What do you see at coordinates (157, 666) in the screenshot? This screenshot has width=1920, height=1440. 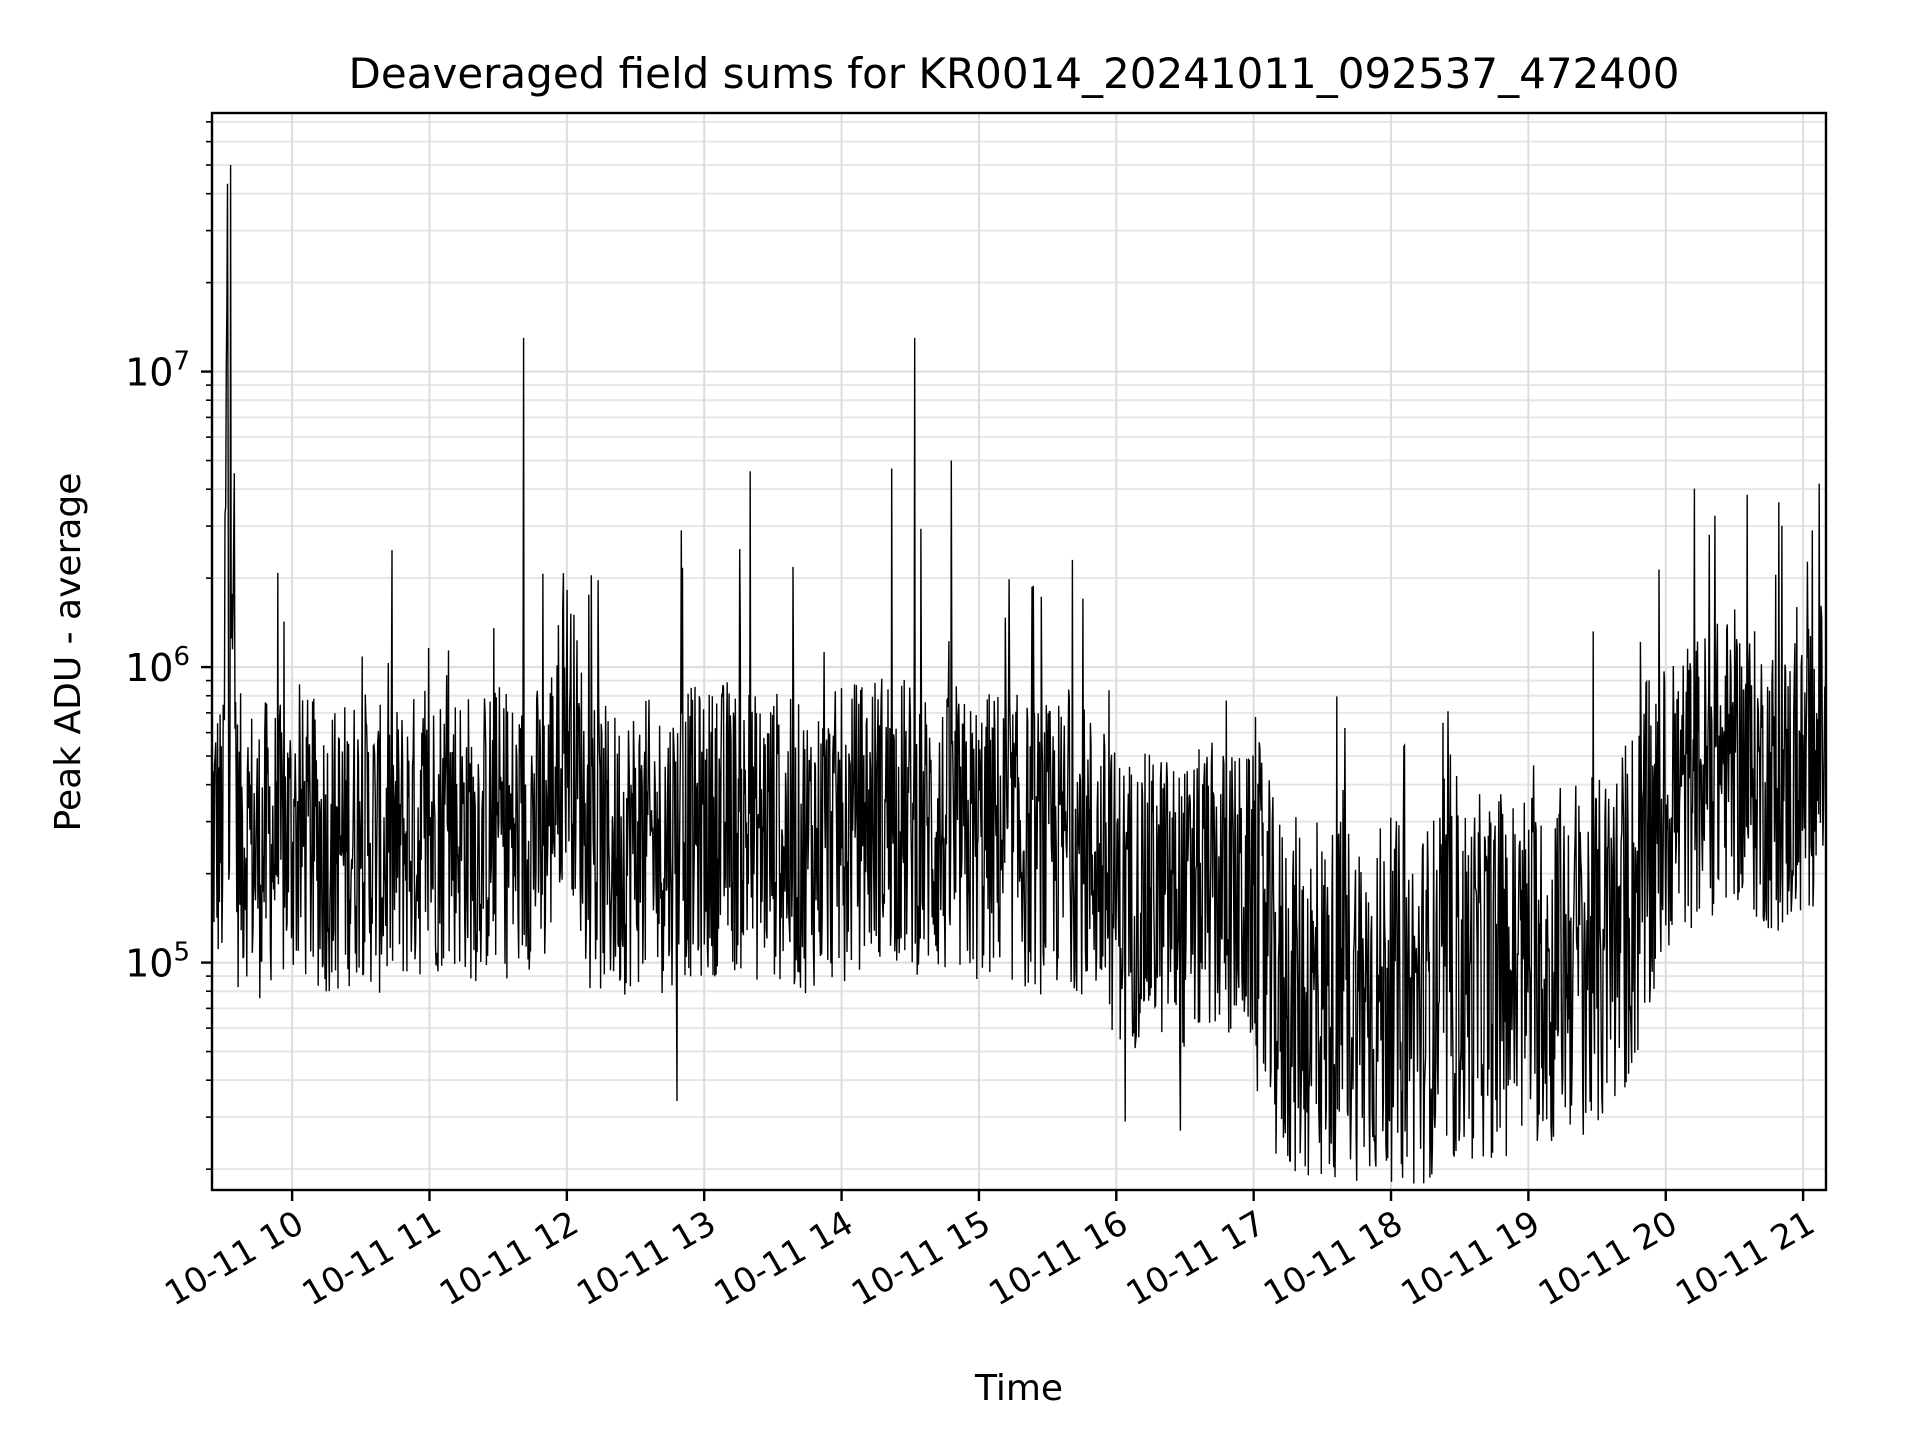 I see `y-tick-label: 106` at bounding box center [157, 666].